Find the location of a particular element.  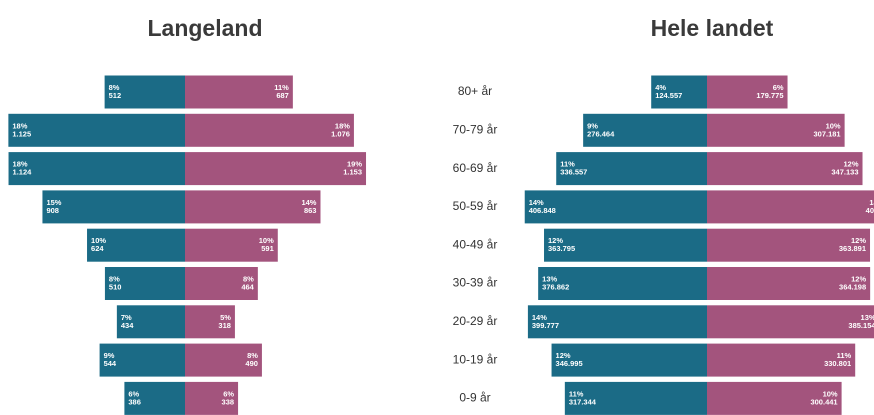

value-label: 624 is located at coordinates (97, 248).